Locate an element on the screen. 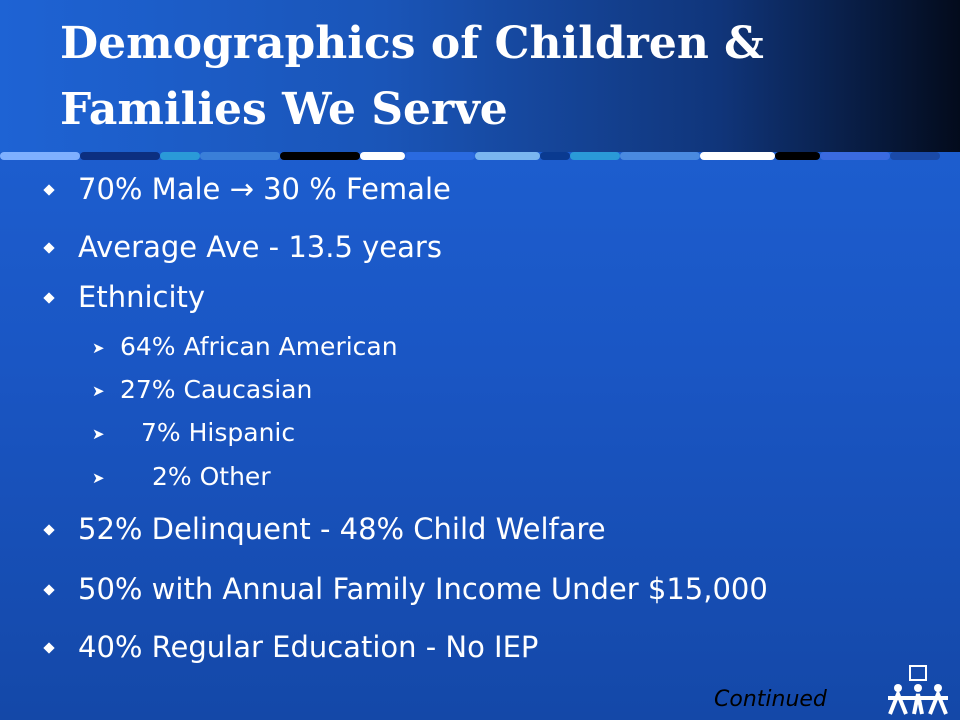 The width and height of the screenshot is (960, 720). bullet-text: 70% Male → 30 % Female is located at coordinates (264, 189).